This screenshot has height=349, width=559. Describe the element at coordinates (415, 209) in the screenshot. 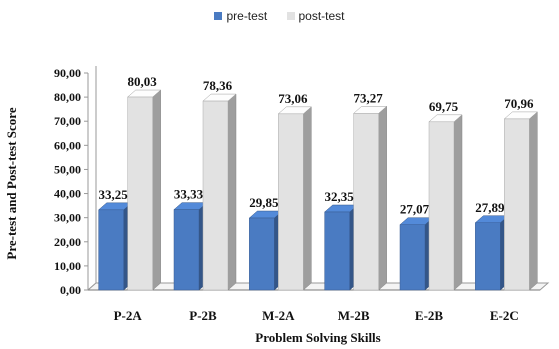

I see `data-label: 27,07` at that location.